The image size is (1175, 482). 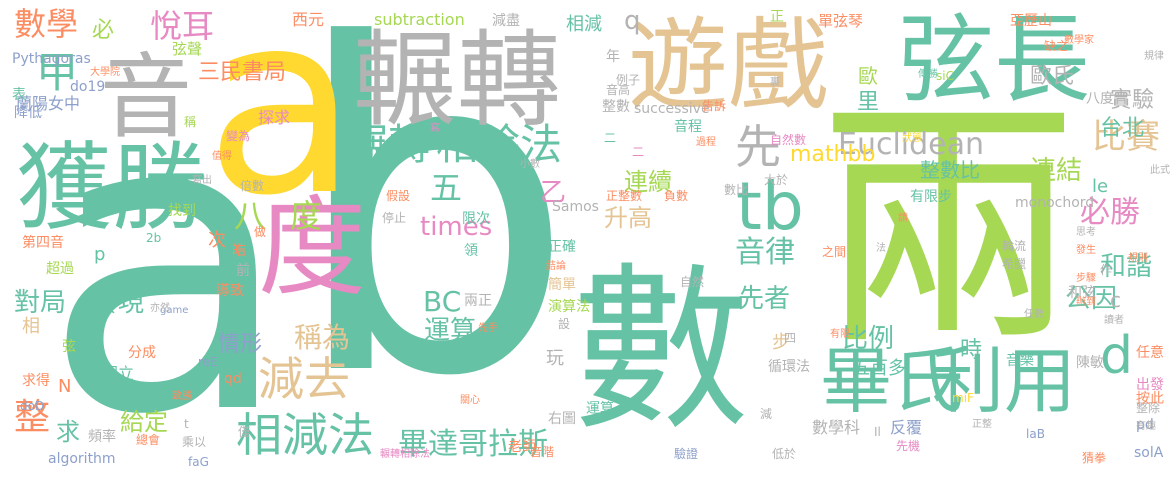 What do you see at coordinates (833, 154) in the screenshot?
I see `cloud-word: mathbb` at bounding box center [833, 154].